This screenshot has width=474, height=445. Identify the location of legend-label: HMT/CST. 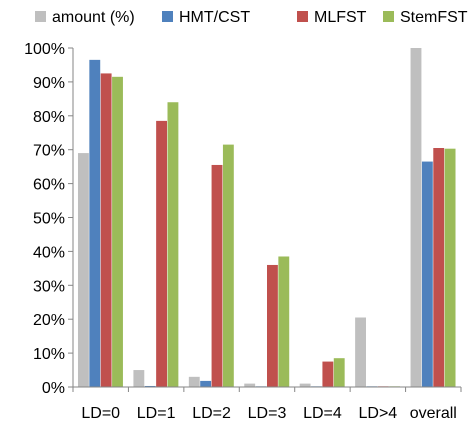
(214, 17).